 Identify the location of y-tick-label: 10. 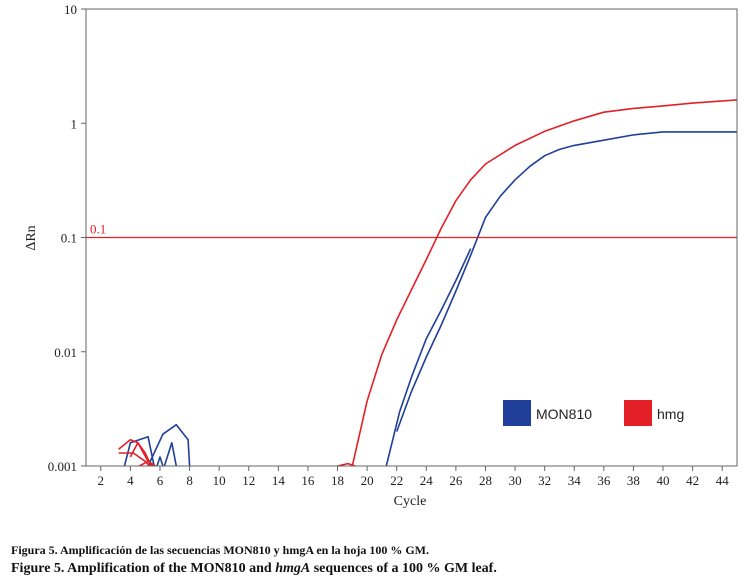
(70, 9).